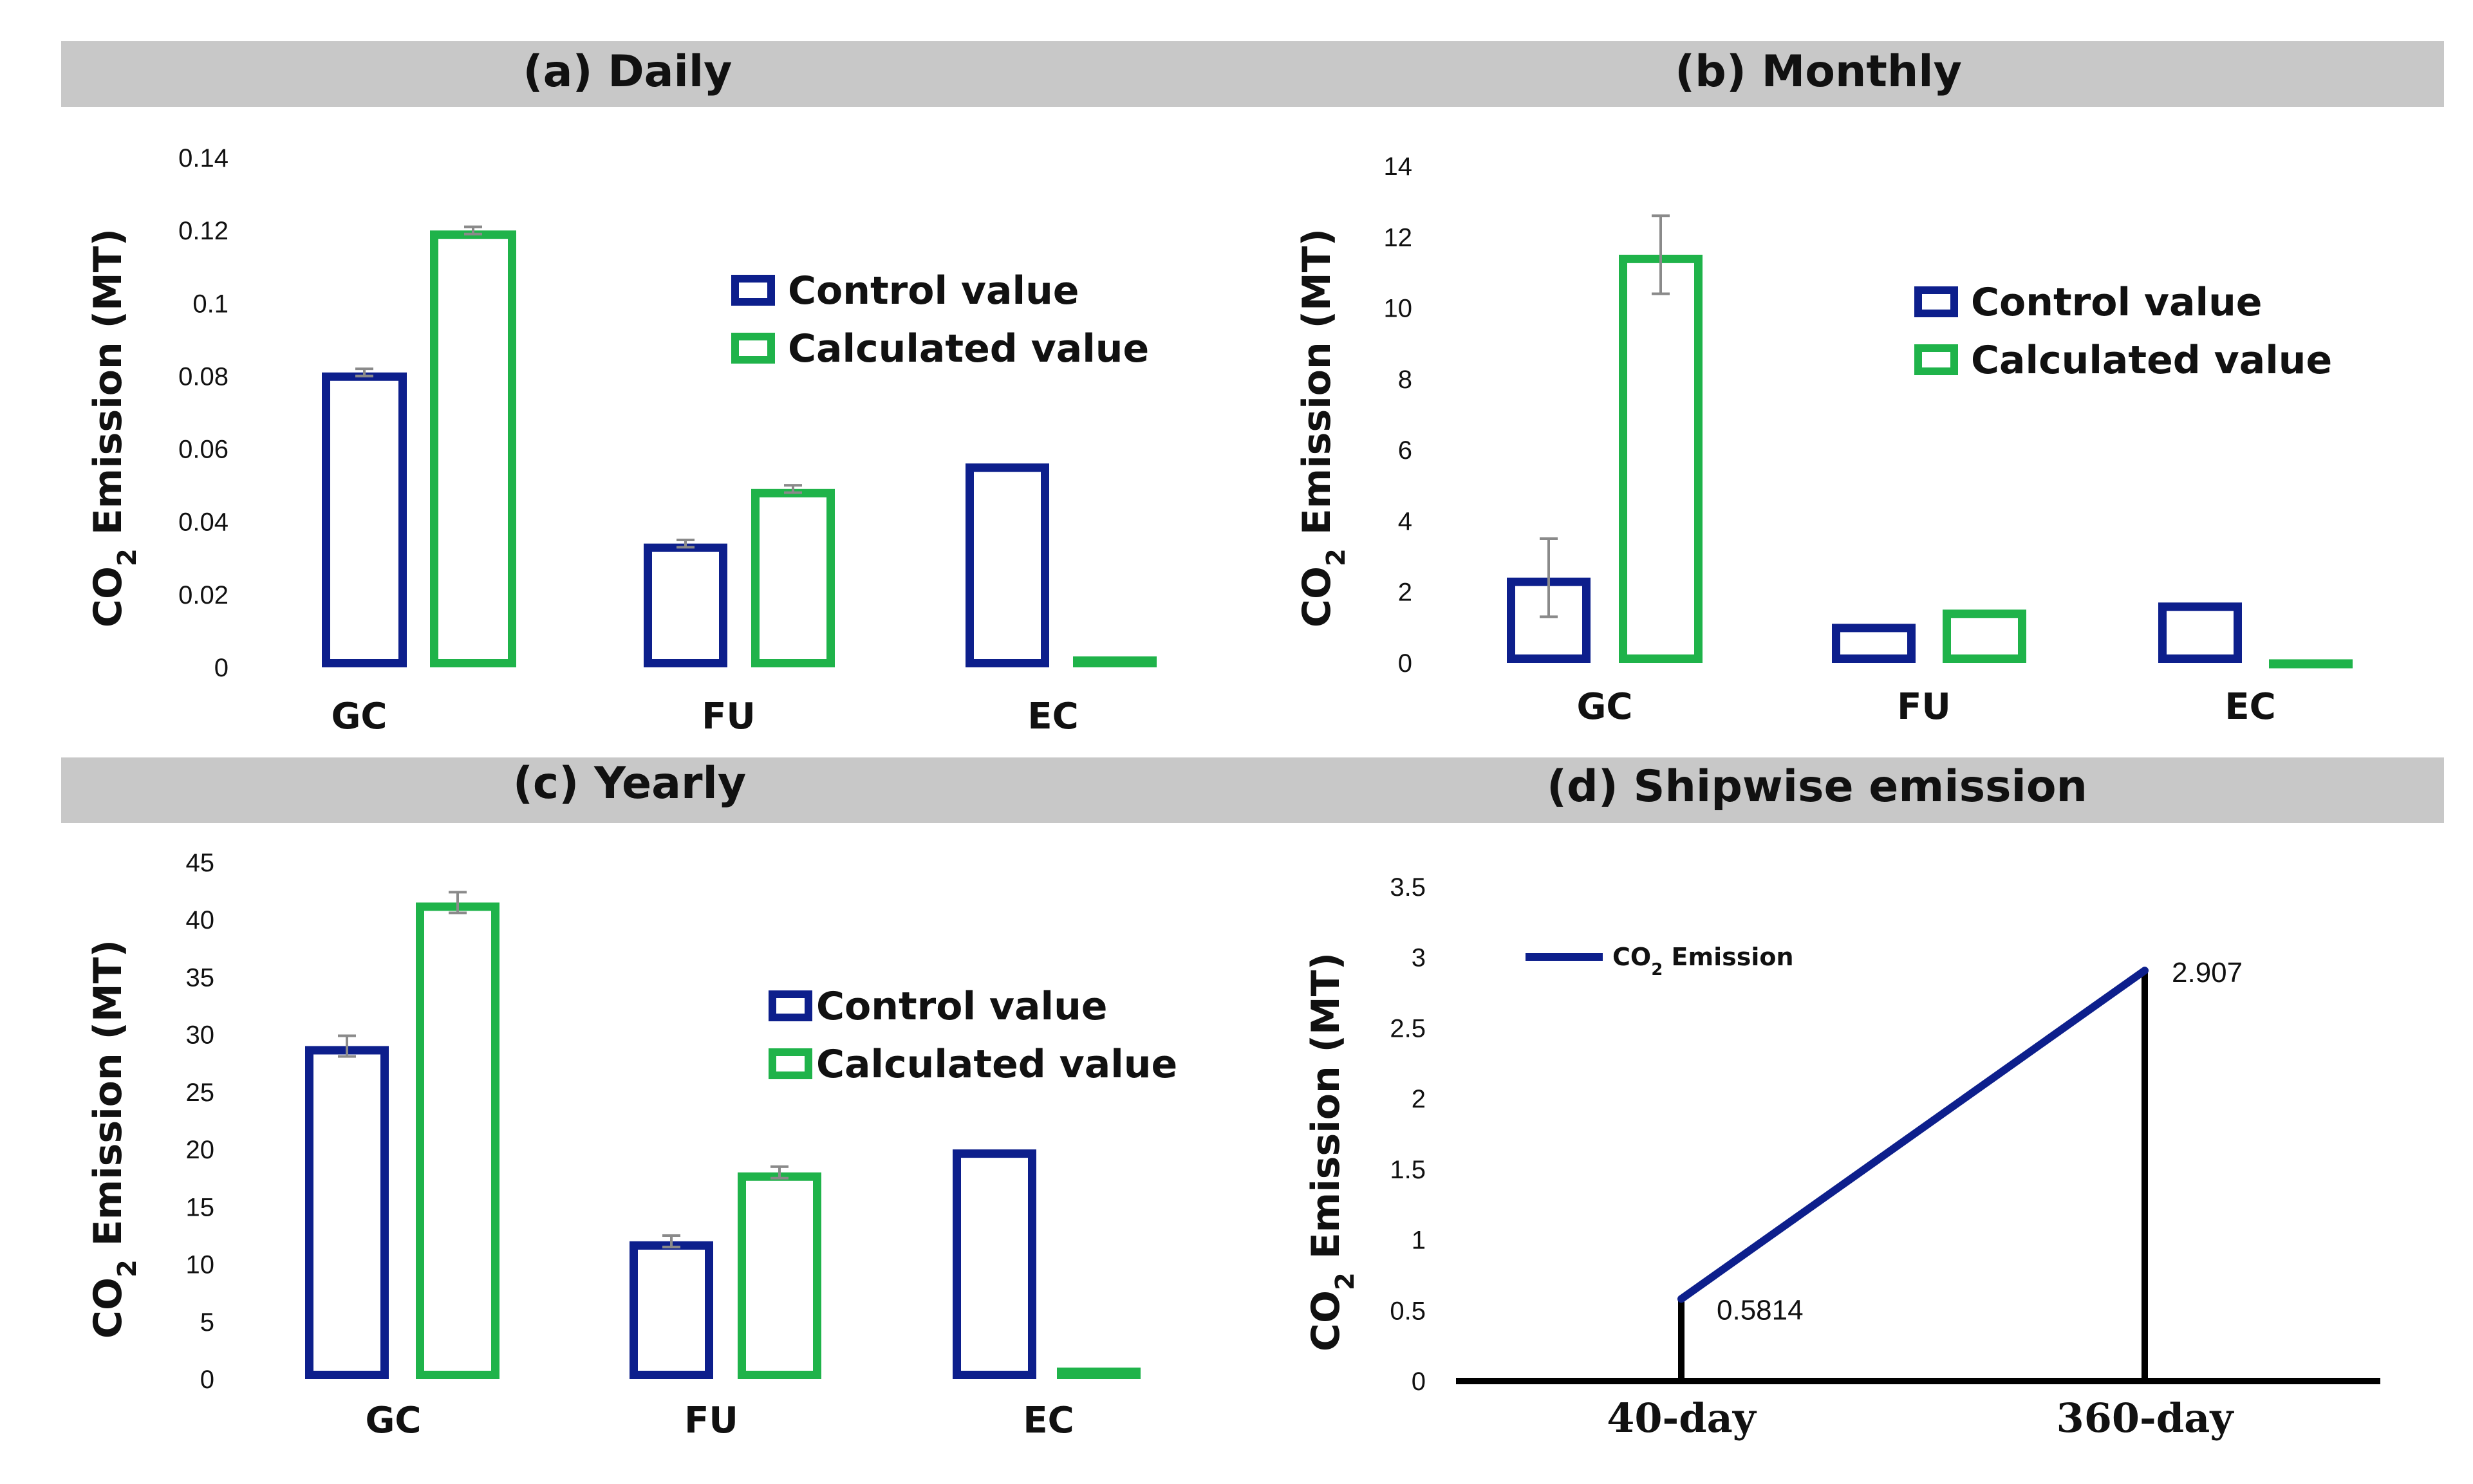  I want to click on monthly-ytick-label: 8, so click(1405, 380).